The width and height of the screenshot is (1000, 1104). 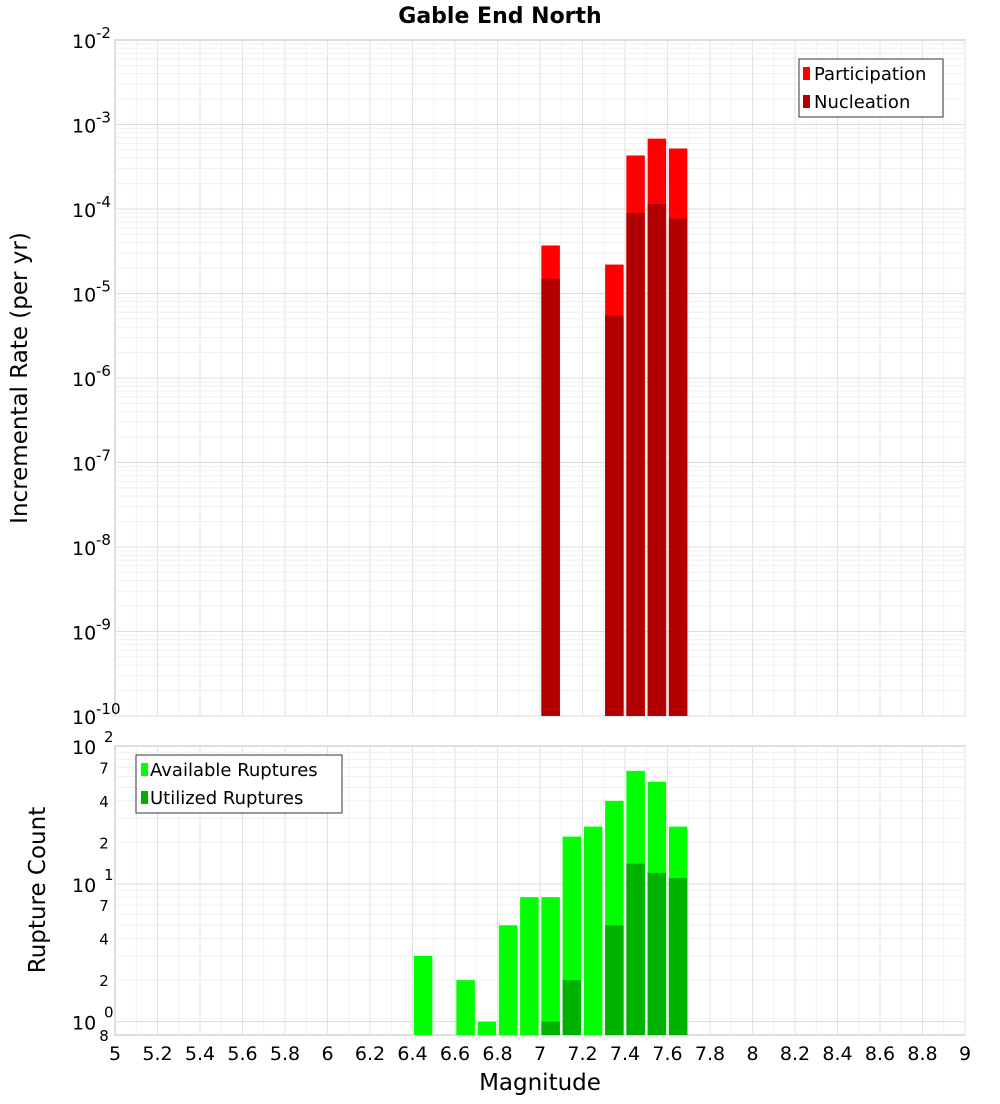 I want to click on count-legend: Available Ruptures Utilized Ruptures, so click(x=239, y=784).